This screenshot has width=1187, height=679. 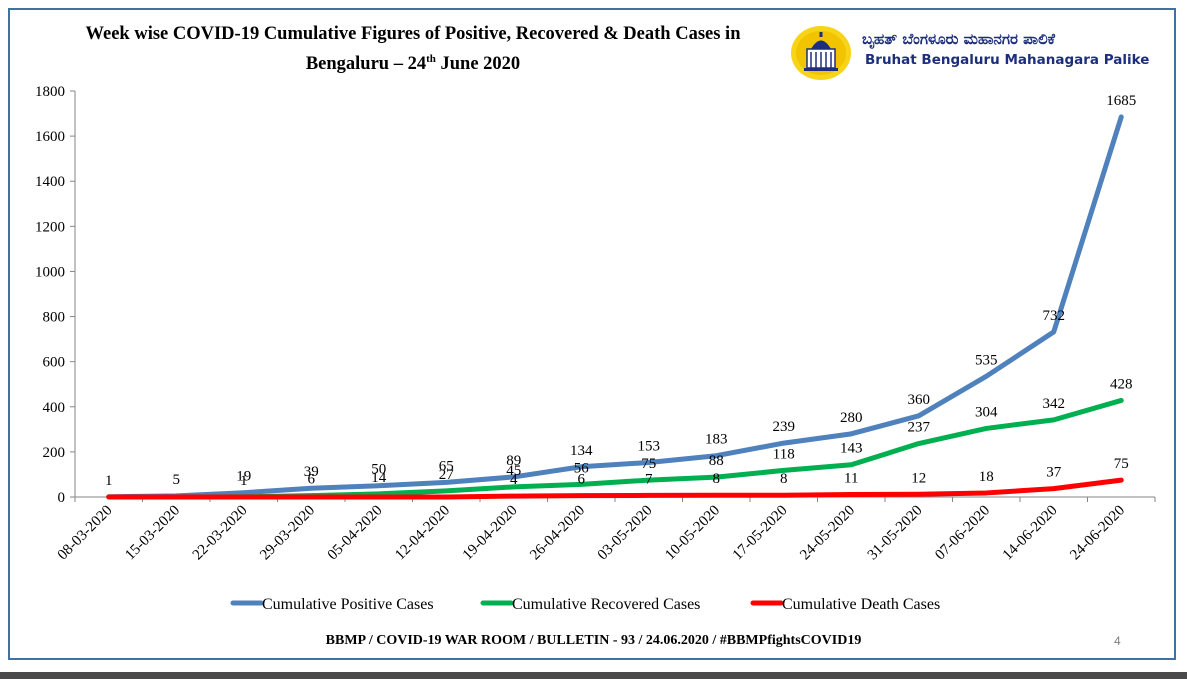 What do you see at coordinates (378, 470) in the screenshot?
I see `data-label-series-1: 50` at bounding box center [378, 470].